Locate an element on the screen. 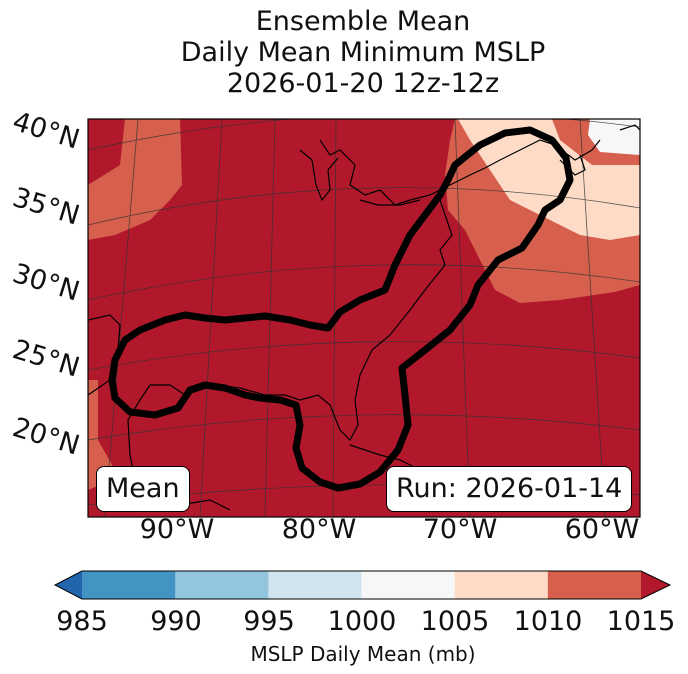 The height and width of the screenshot is (674, 688). colorbar-segments is located at coordinates (362, 585).